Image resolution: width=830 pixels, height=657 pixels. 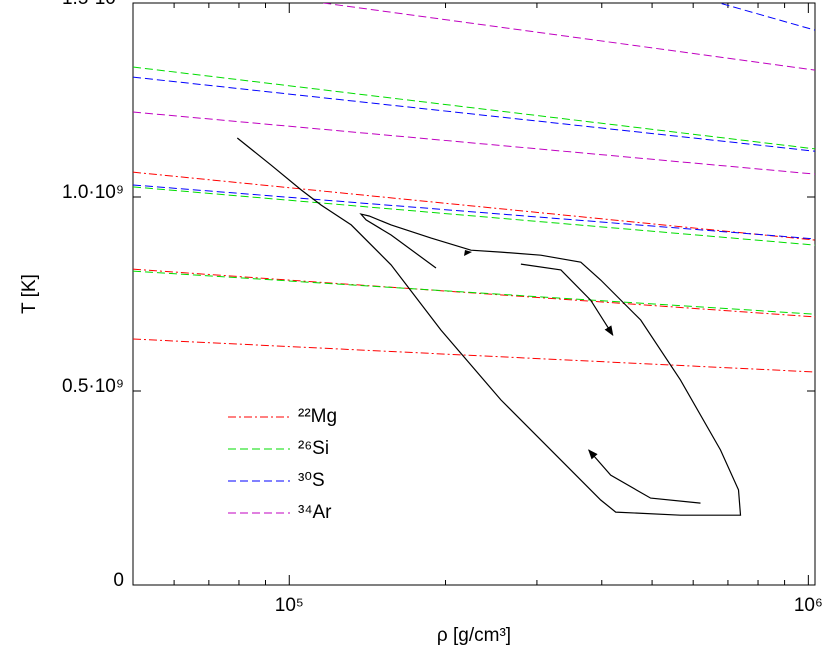 I want to click on x-axis-label: ρ [g/cm³], so click(x=474, y=635).